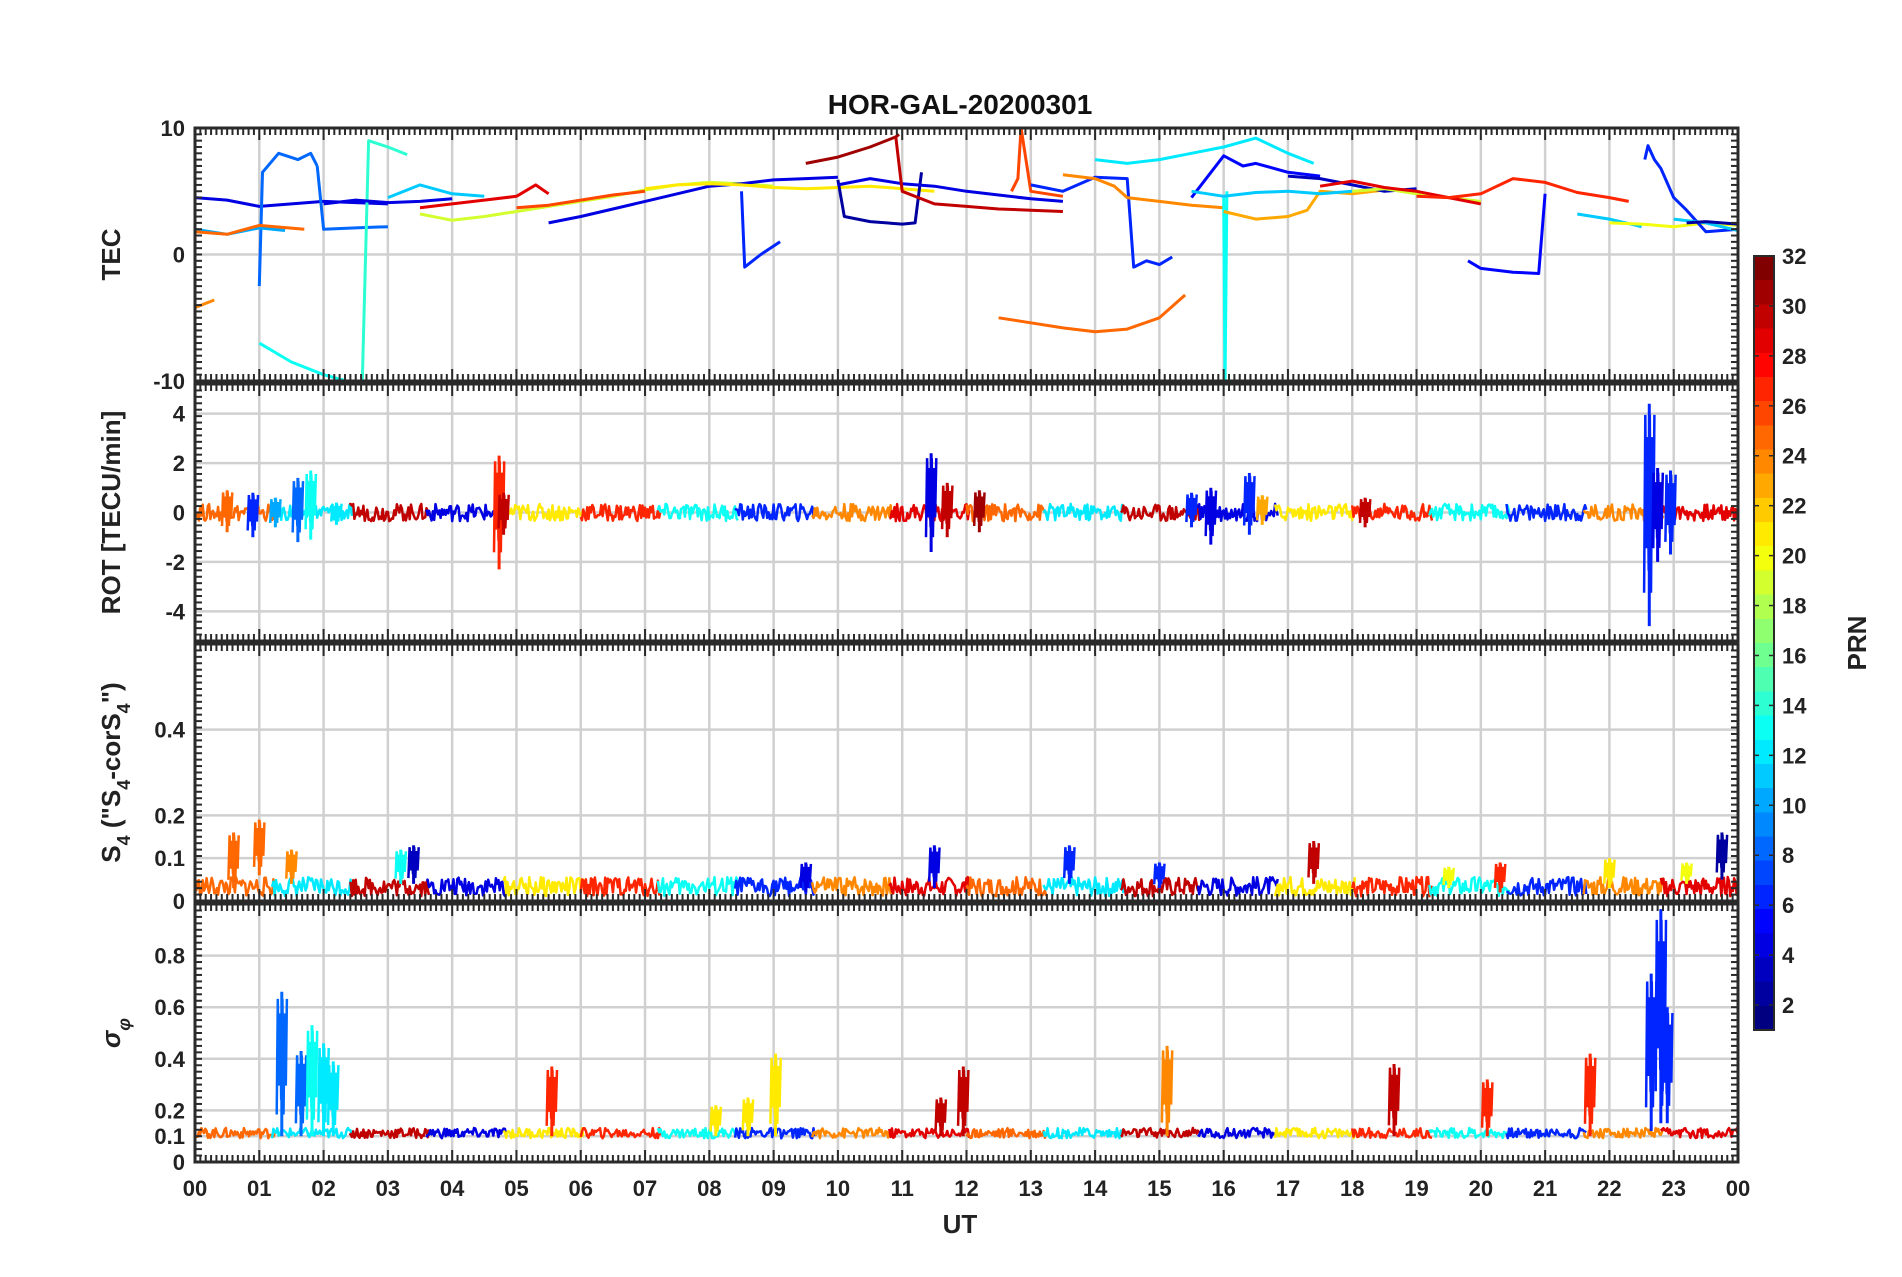 The width and height of the screenshot is (1902, 1277). Describe the element at coordinates (1223, 1188) in the screenshot. I see `x-tick-16: 16` at that location.